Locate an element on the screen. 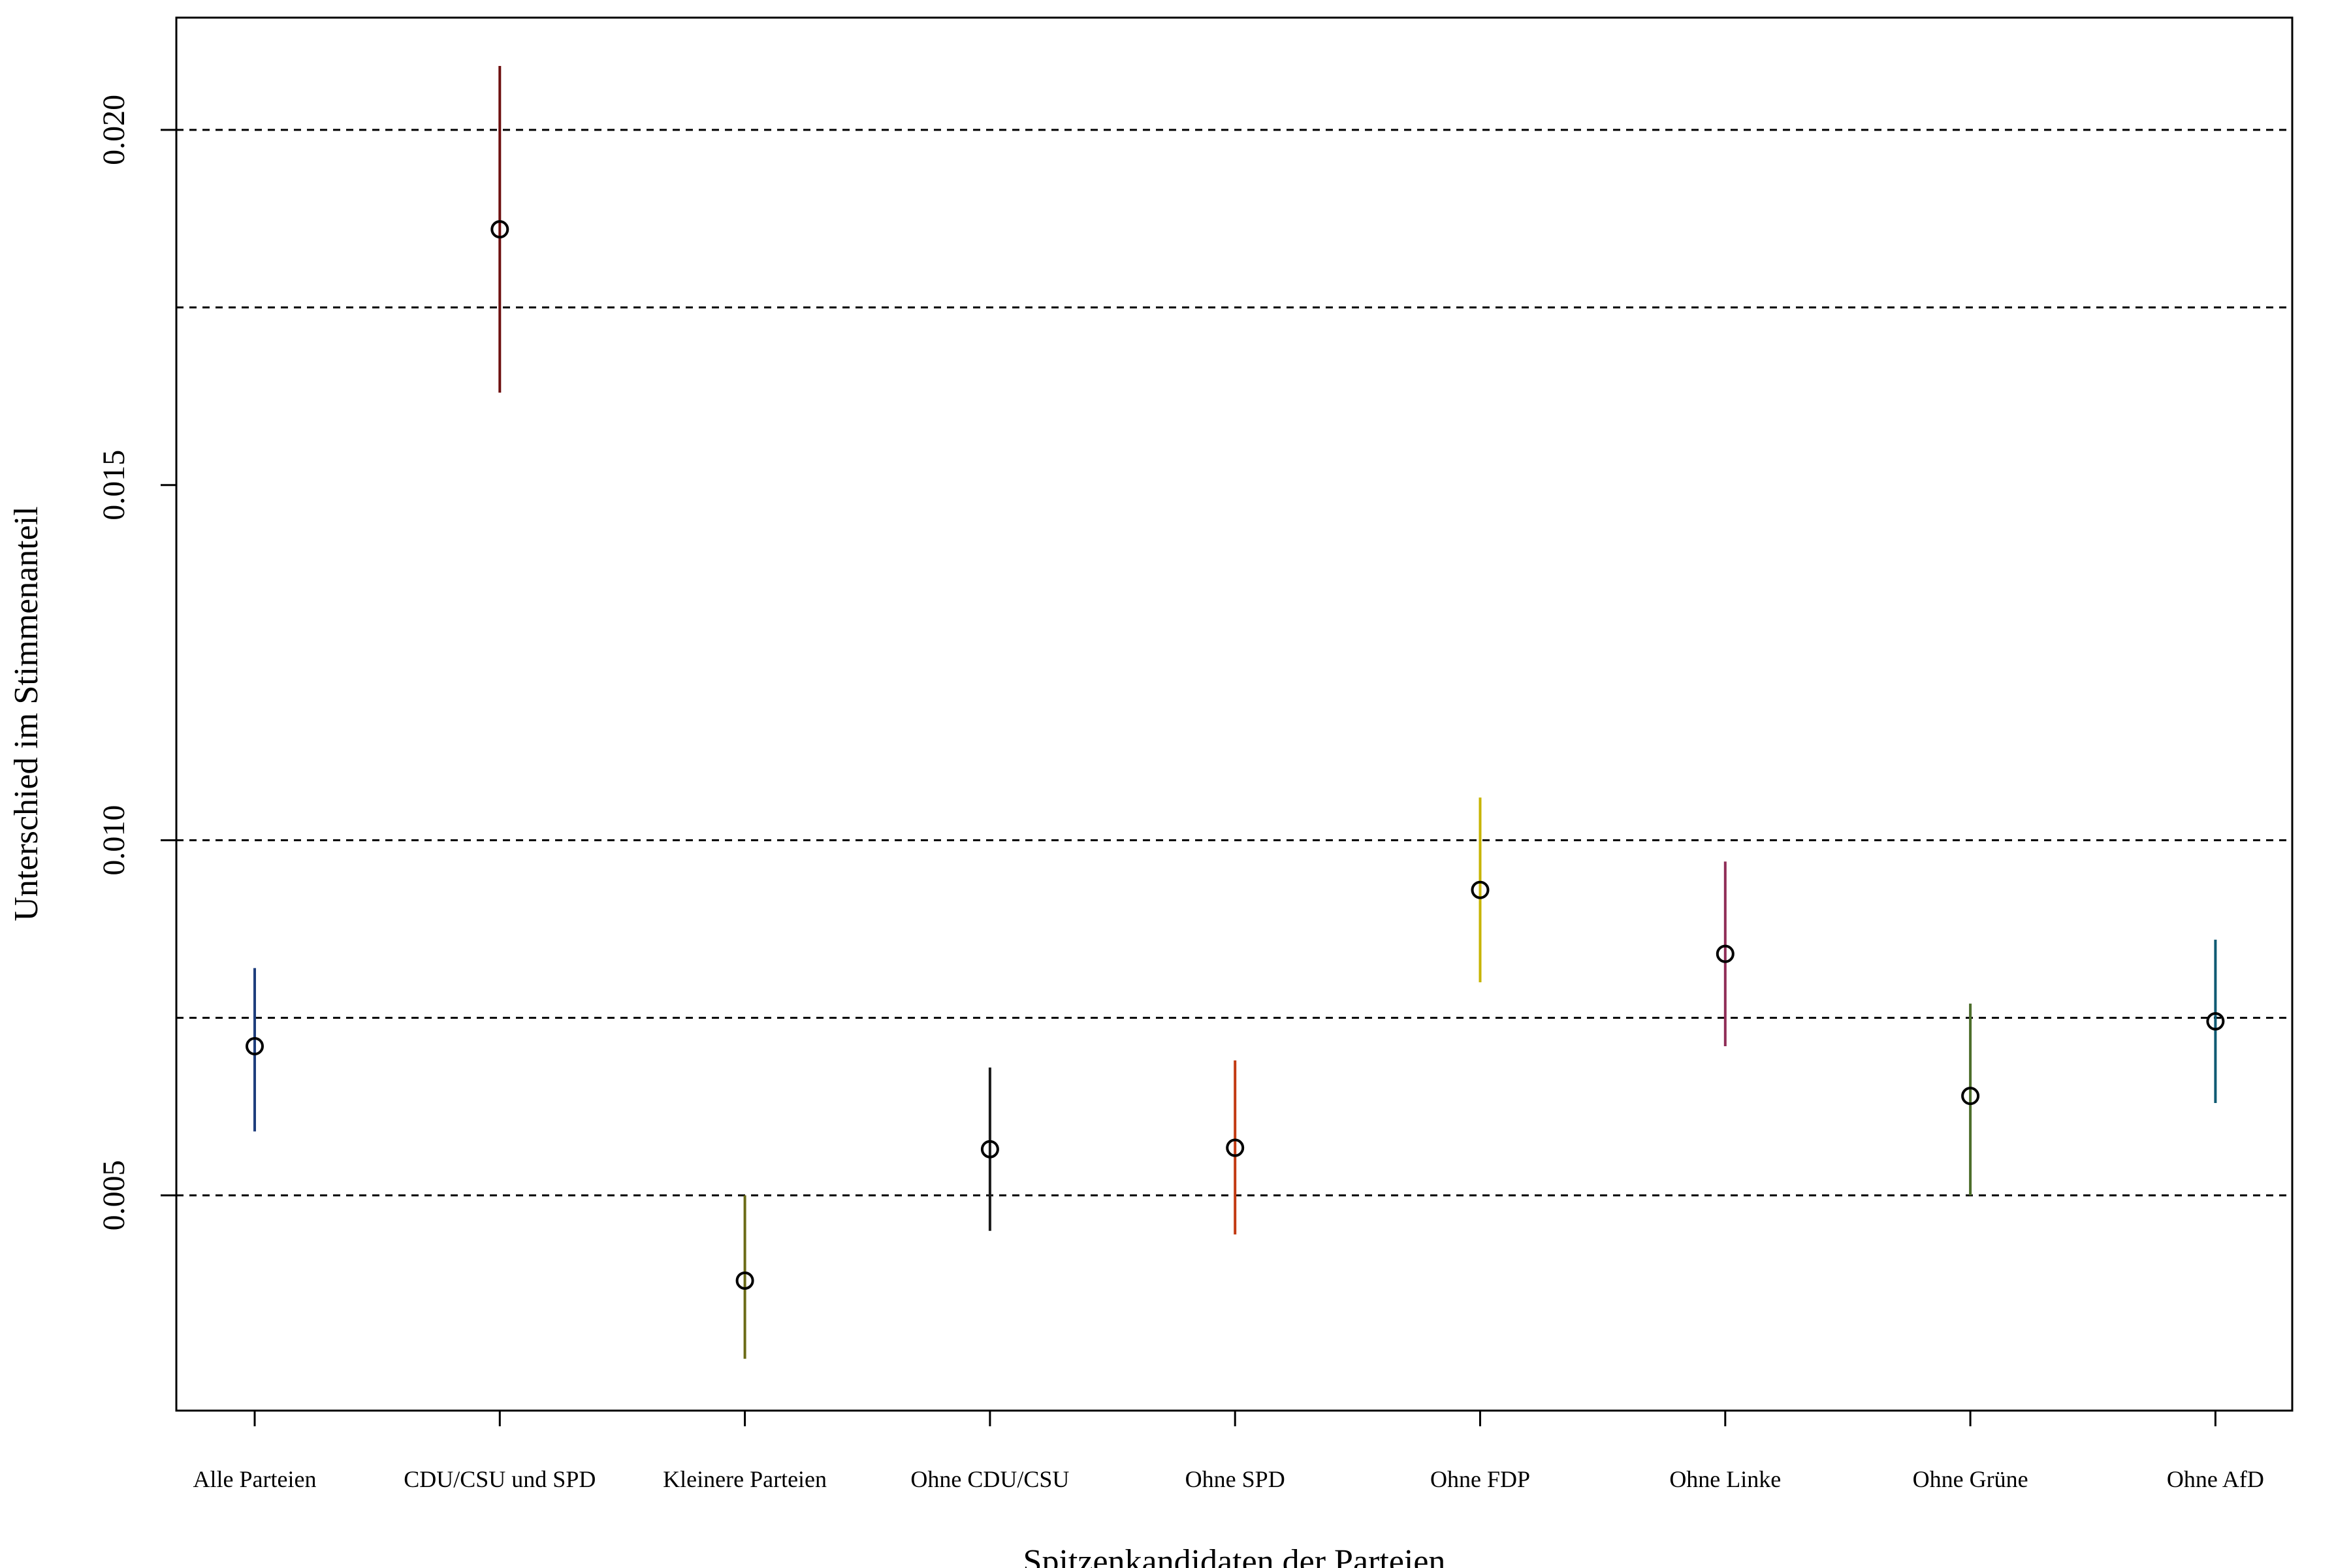 This screenshot has width=2351, height=1568. x-tick-label: Alle Parteien is located at coordinates (255, 1479).